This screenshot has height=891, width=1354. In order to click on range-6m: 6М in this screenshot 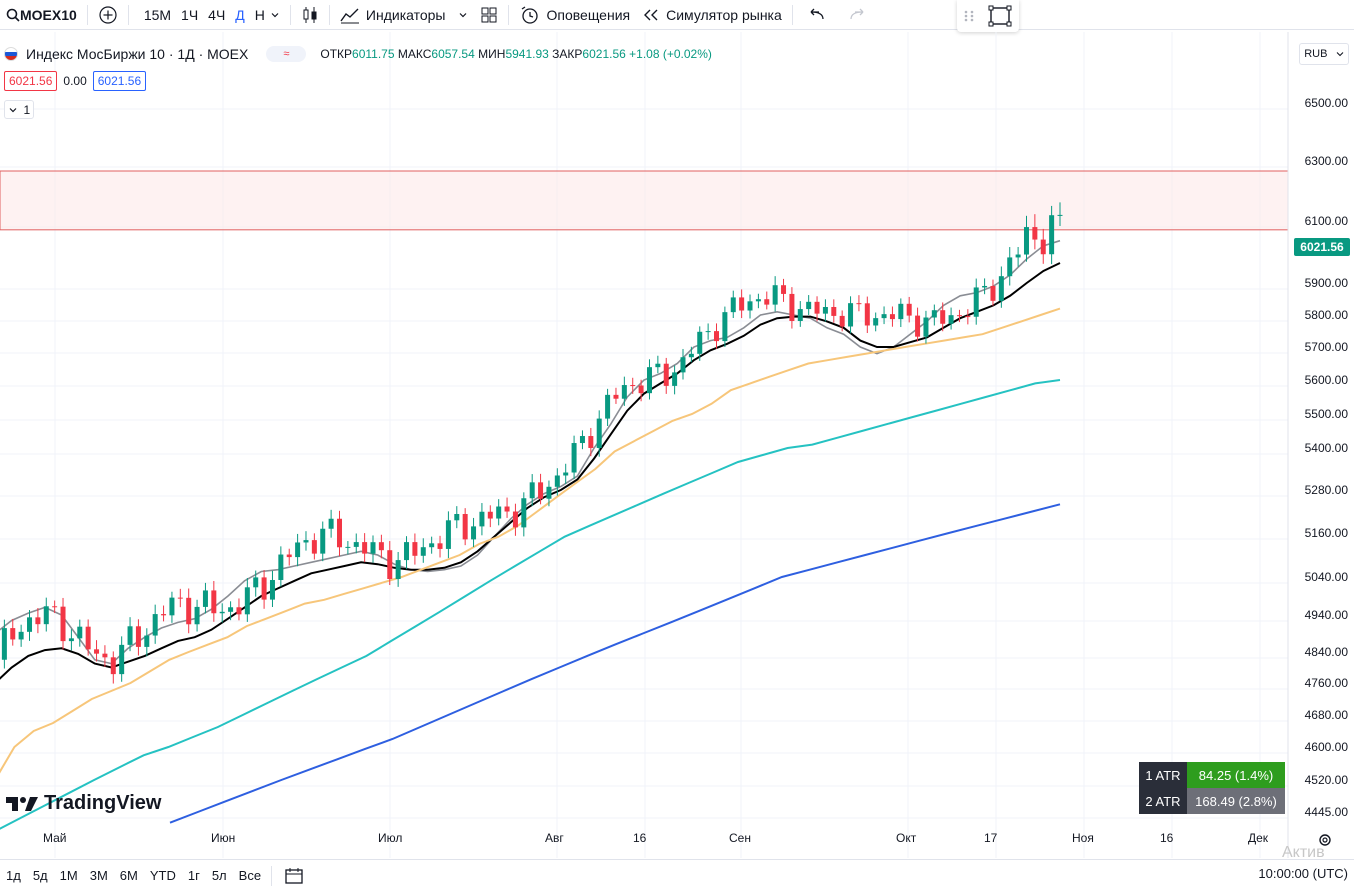, I will do `click(128, 875)`.